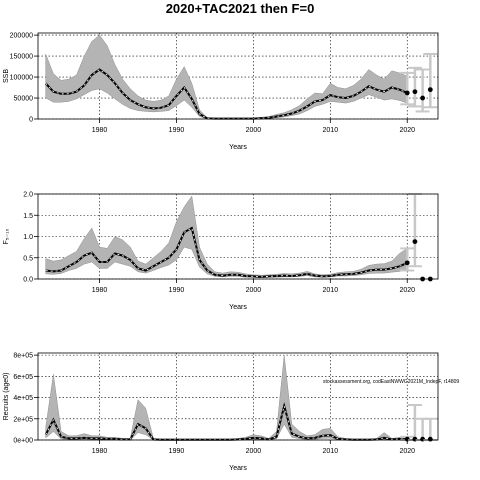 This screenshot has height=480, width=480. Describe the element at coordinates (28, 280) in the screenshot. I see `y-tick-label: 0.0` at that location.